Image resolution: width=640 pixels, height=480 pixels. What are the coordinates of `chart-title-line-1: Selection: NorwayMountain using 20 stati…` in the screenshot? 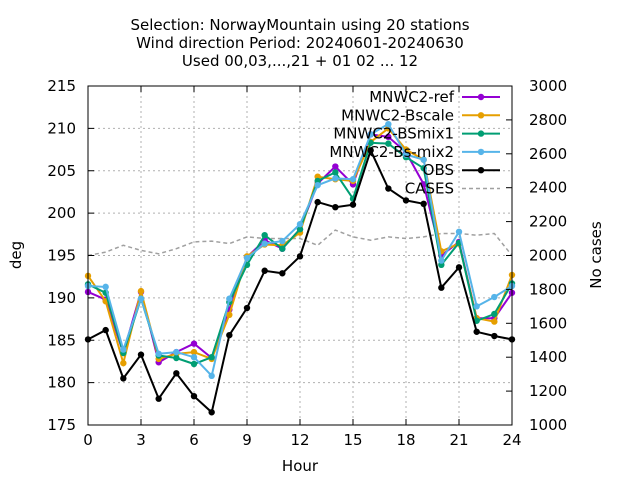 It's located at (299, 25).